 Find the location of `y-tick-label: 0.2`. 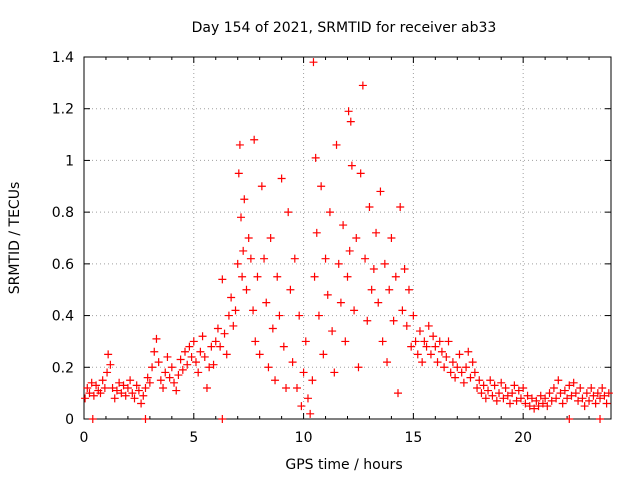

y-tick-label: 0.2 is located at coordinates (63, 368).